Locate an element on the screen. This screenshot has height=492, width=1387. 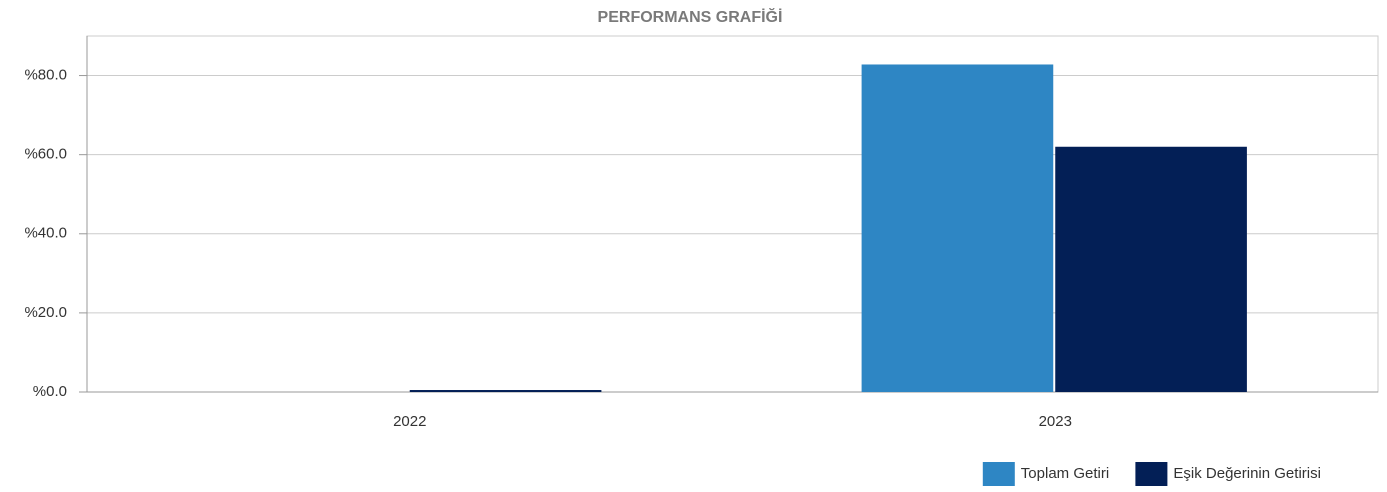
x-tick-label: 2022 is located at coordinates (409, 421).